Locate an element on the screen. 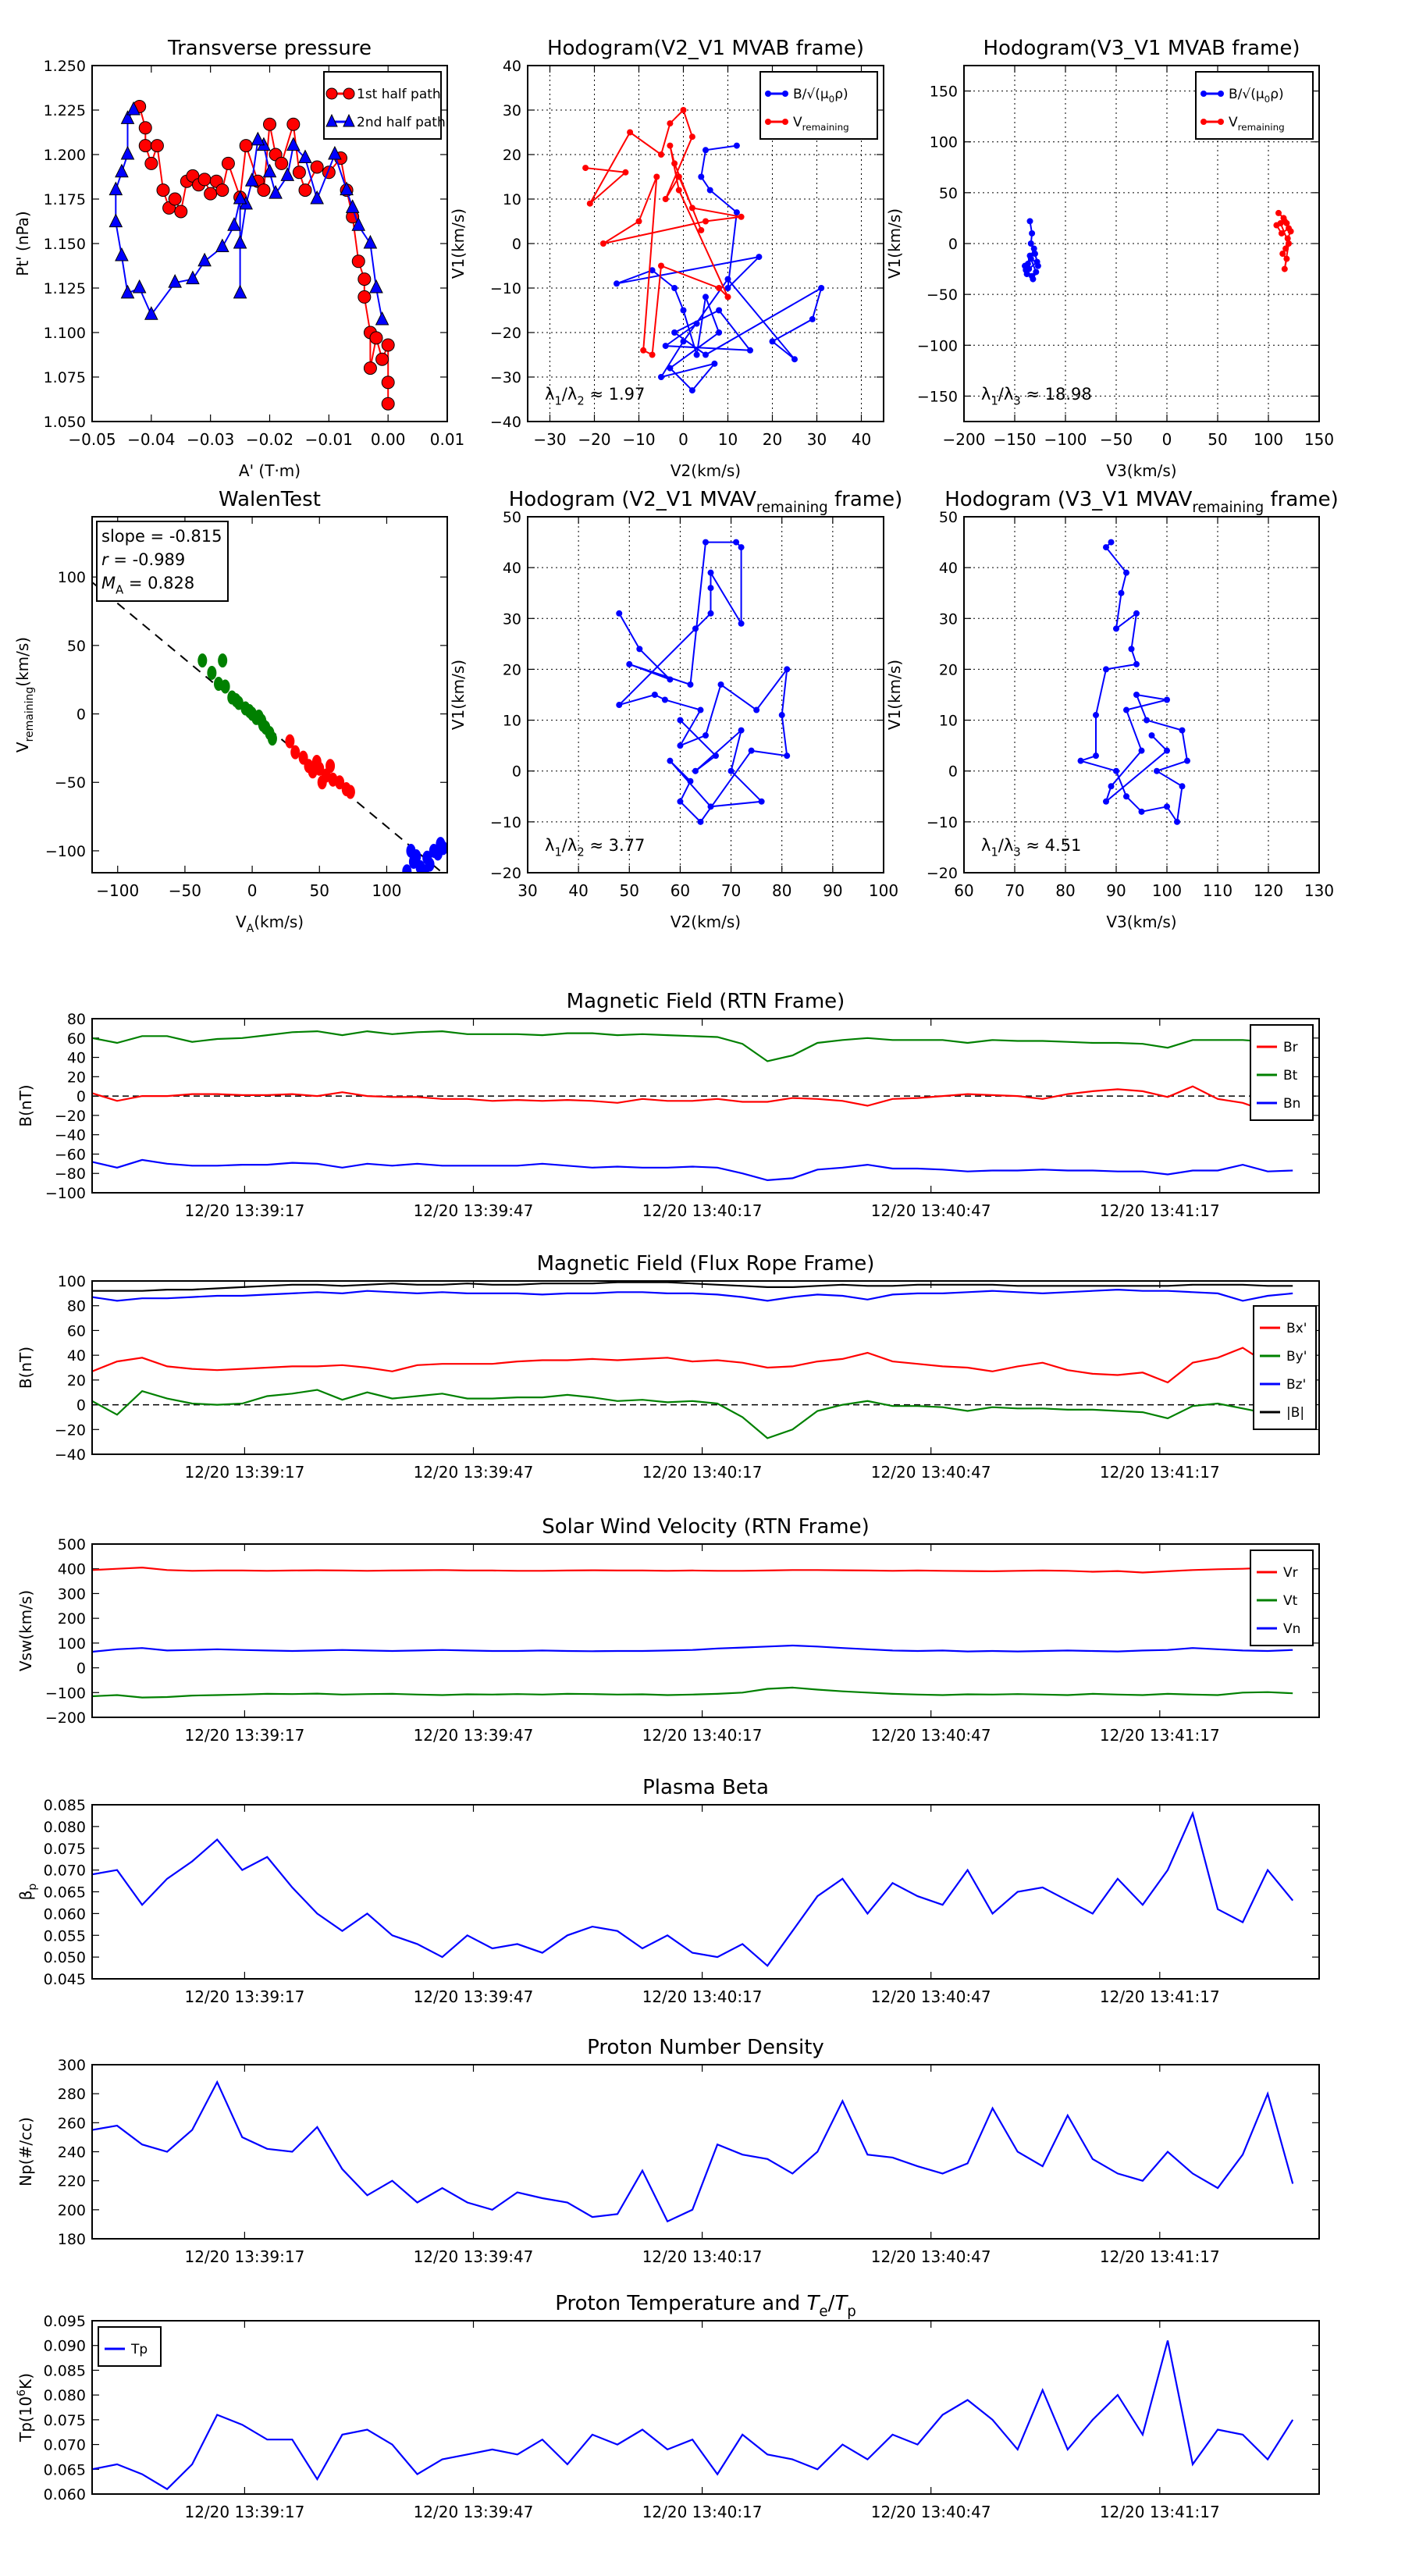 This screenshot has height=2576, width=1405. x-axis-label: V3(km/s) is located at coordinates (1141, 470).